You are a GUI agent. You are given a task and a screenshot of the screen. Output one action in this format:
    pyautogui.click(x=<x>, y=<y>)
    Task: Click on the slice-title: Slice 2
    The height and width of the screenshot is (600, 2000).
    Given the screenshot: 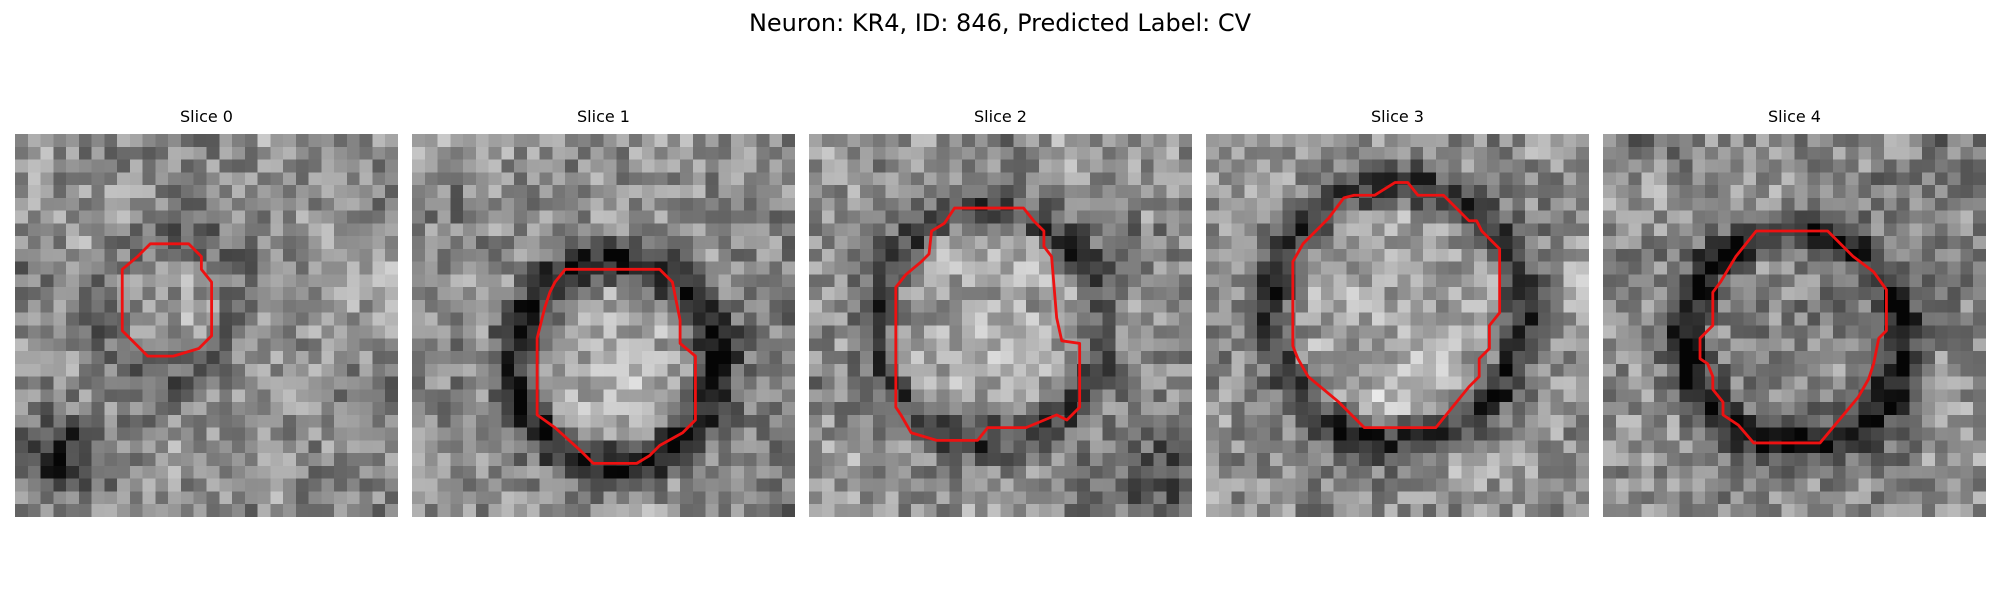 What is the action you would take?
    pyautogui.click(x=1000, y=116)
    